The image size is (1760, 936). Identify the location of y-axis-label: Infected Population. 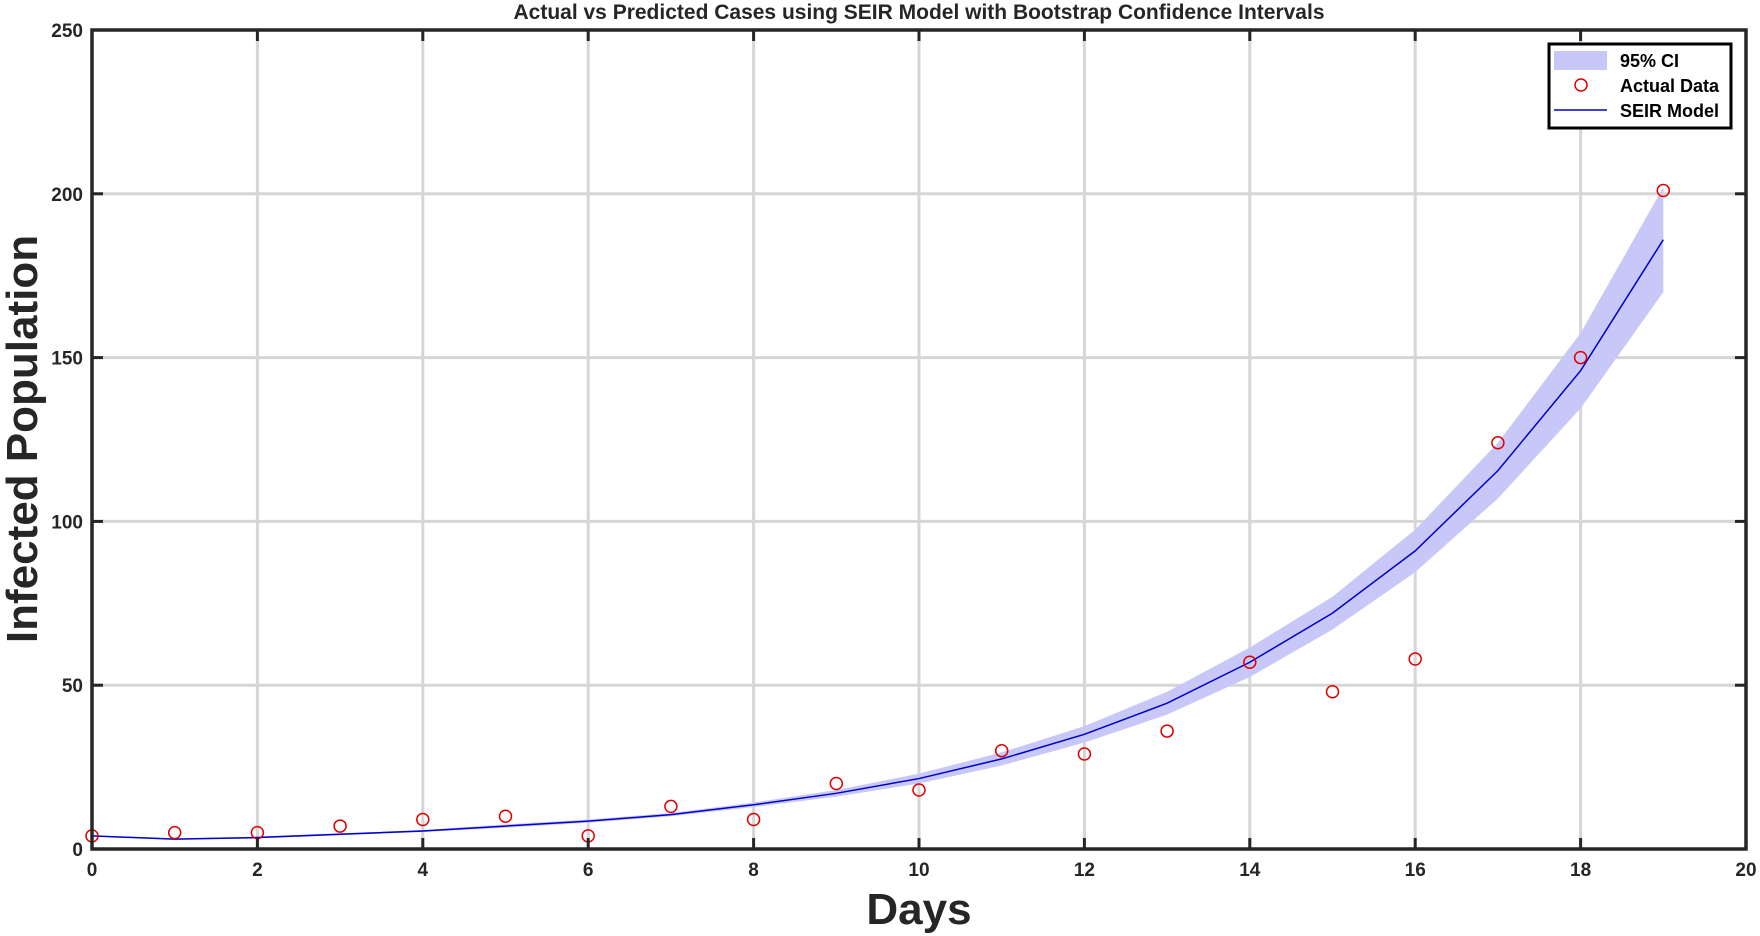
(23, 439).